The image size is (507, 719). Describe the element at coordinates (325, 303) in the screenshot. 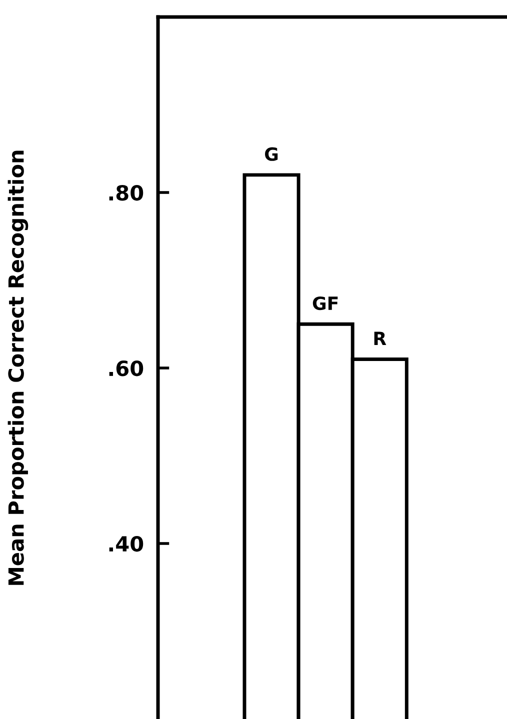

I see `x-tick-label: GF` at that location.